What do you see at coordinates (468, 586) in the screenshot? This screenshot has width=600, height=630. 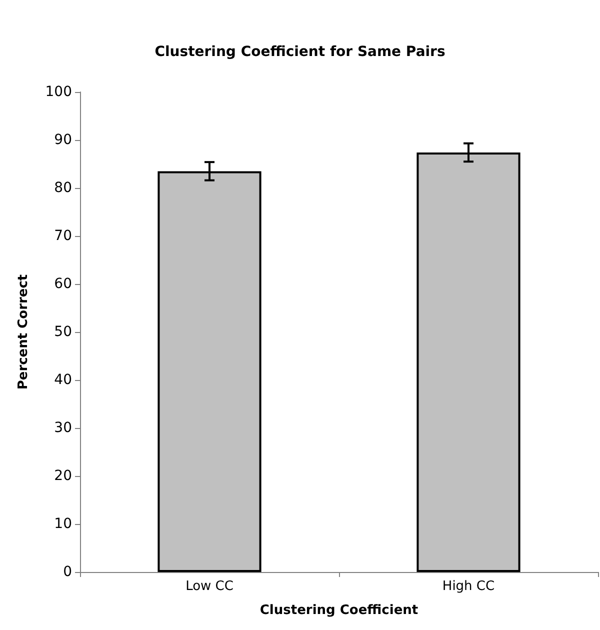 I see `x-tick-label: High CC` at bounding box center [468, 586].